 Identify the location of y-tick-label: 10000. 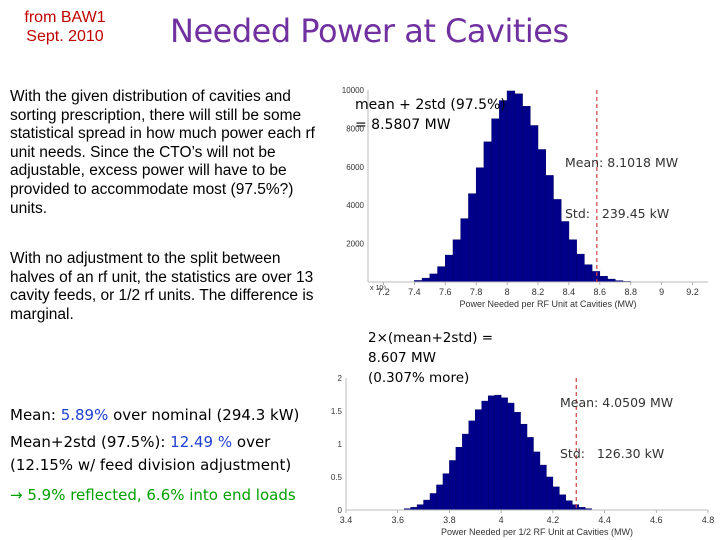
(353, 90).